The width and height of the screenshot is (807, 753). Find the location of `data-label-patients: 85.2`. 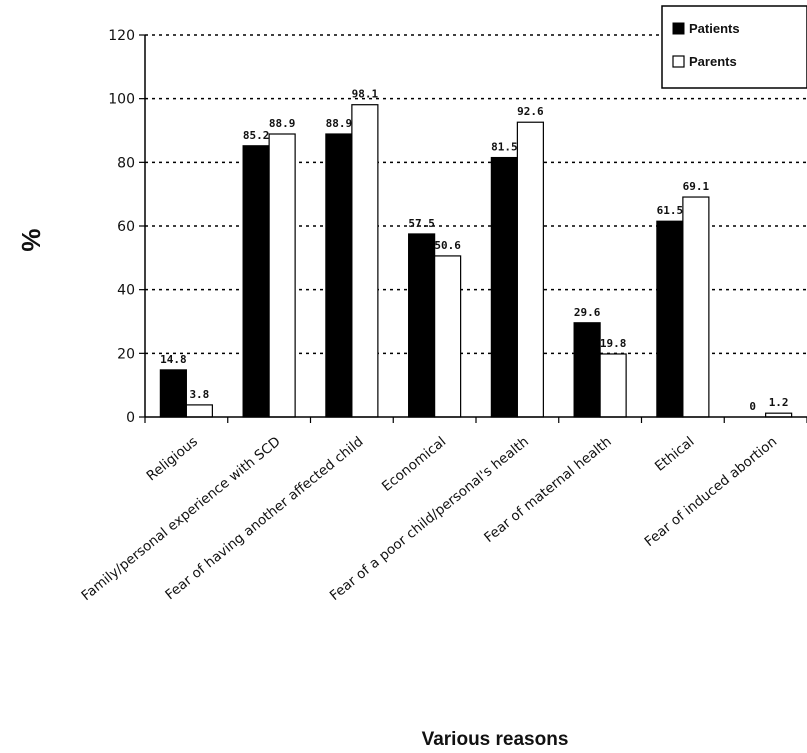

data-label-patients: 85.2 is located at coordinates (256, 135).